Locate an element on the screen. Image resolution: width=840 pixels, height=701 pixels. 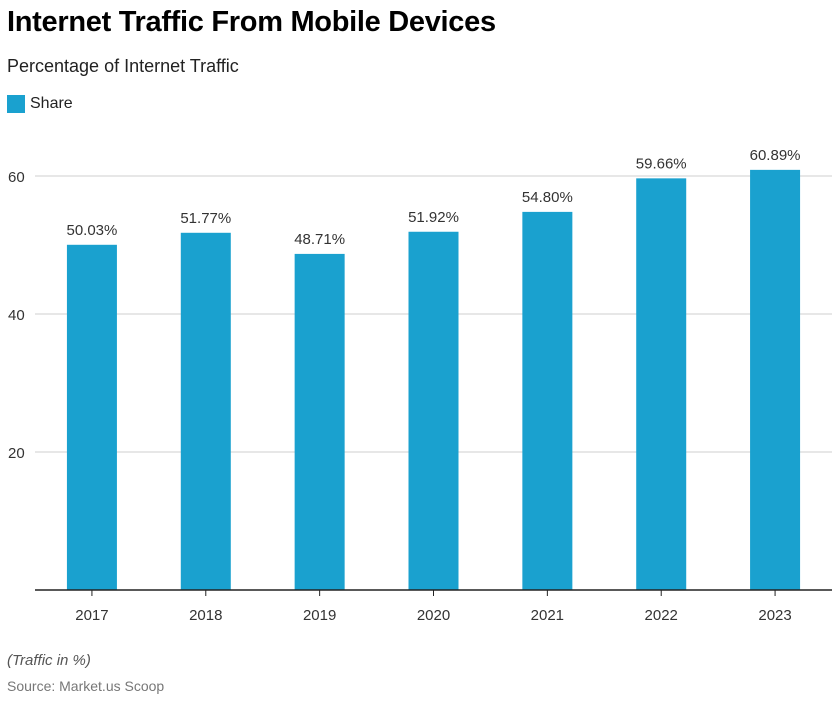
x-tick-label-2023: 2023 is located at coordinates (774, 615).